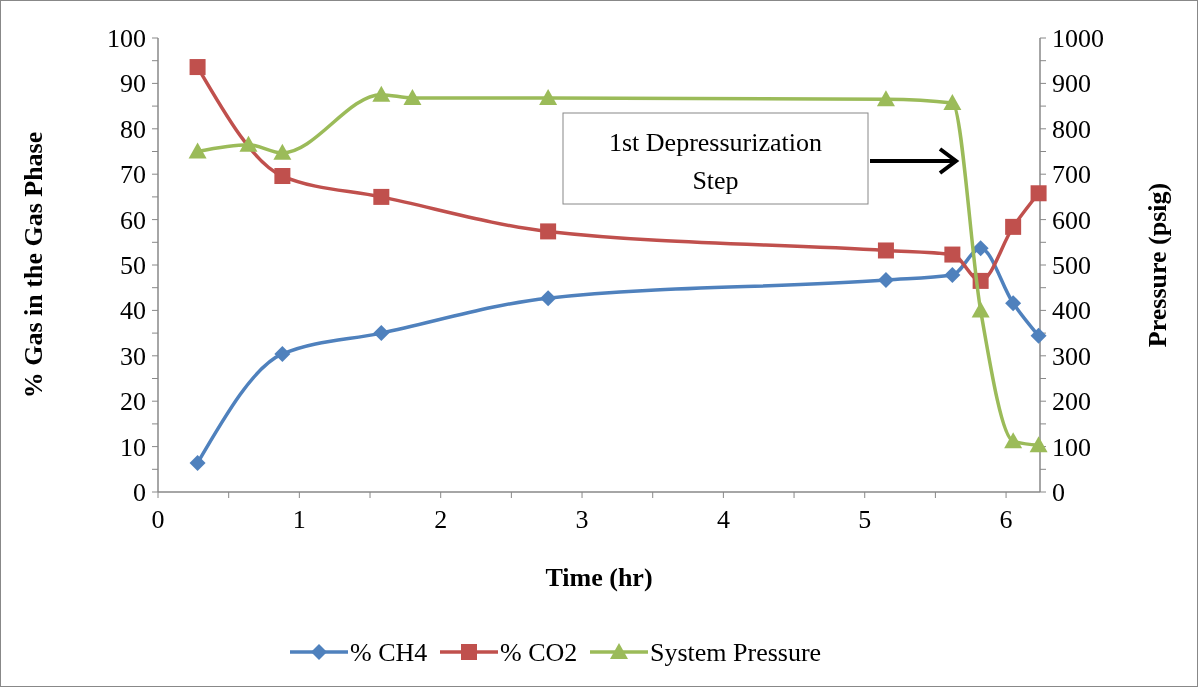 The height and width of the screenshot is (687, 1198). What do you see at coordinates (539, 652) in the screenshot?
I see `legend-label: % CO2` at bounding box center [539, 652].